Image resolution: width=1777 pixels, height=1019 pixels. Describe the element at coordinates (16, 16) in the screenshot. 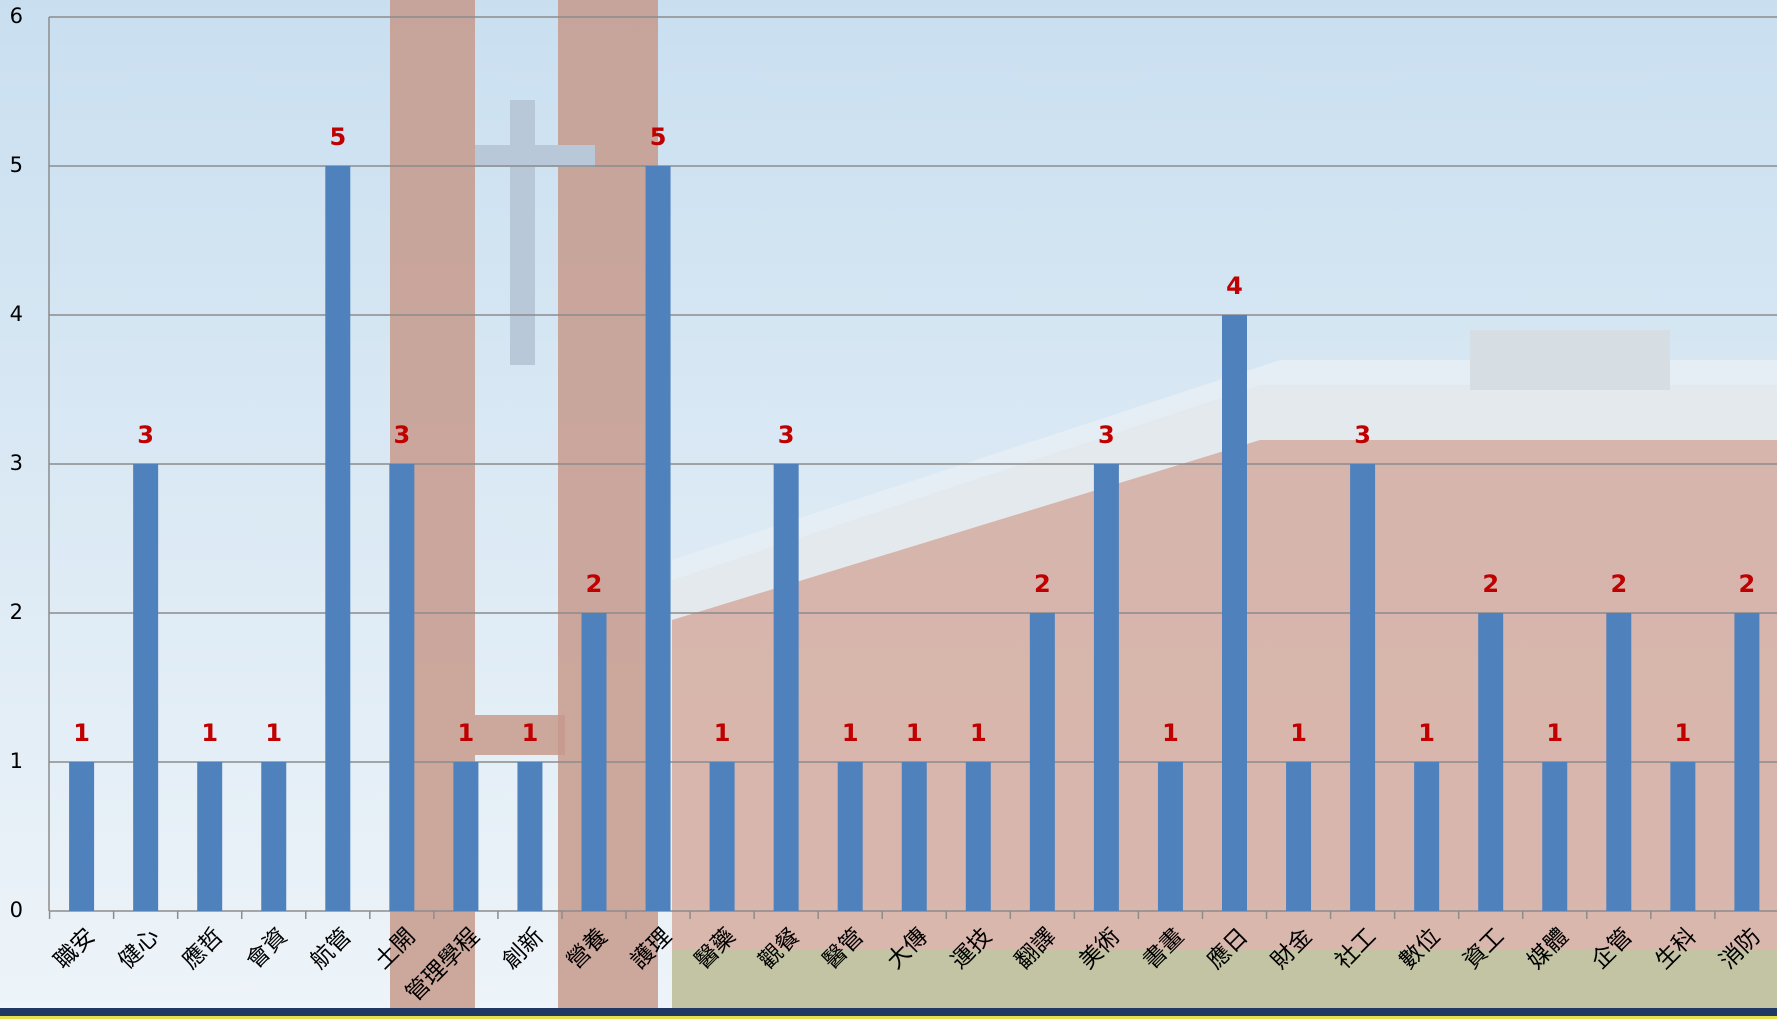

I see `y-tick-label: 6` at that location.